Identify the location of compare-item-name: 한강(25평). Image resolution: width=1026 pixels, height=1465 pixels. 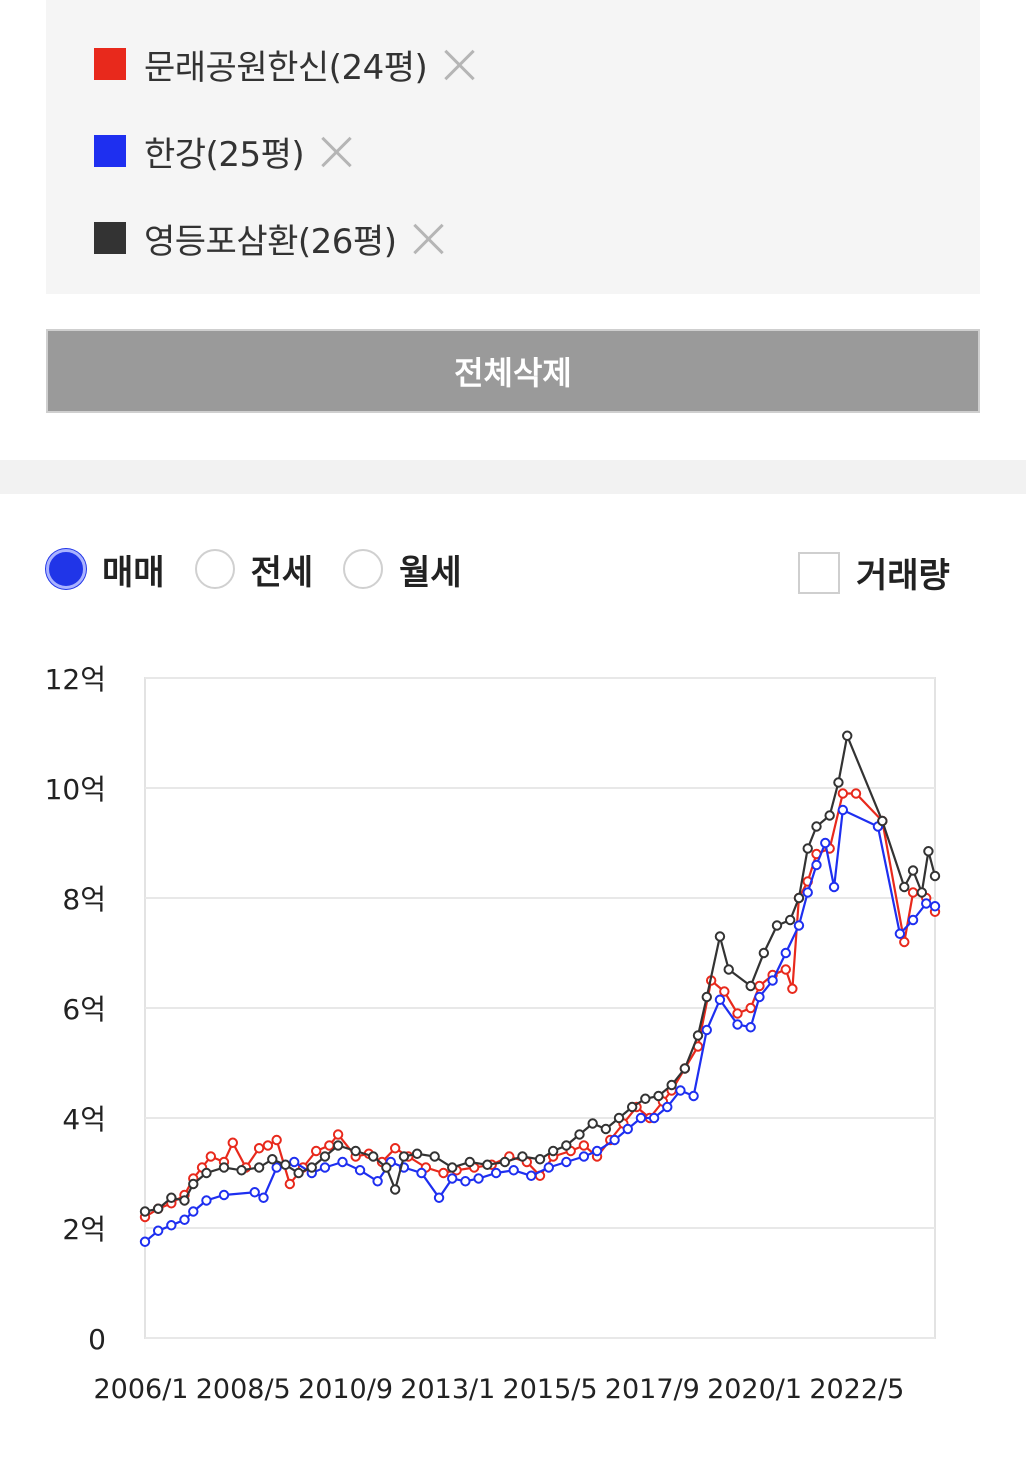
(224, 154).